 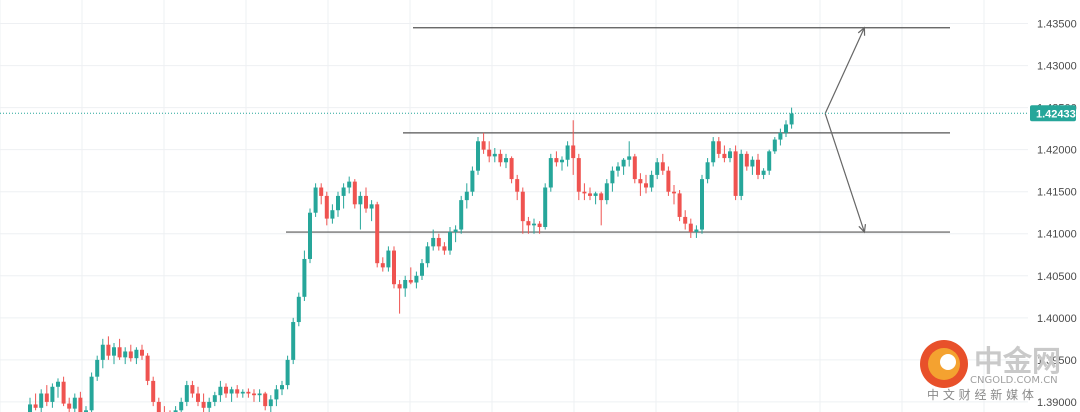 What do you see at coordinates (862, 229) in the screenshot?
I see `arrow-head` at bounding box center [862, 229].